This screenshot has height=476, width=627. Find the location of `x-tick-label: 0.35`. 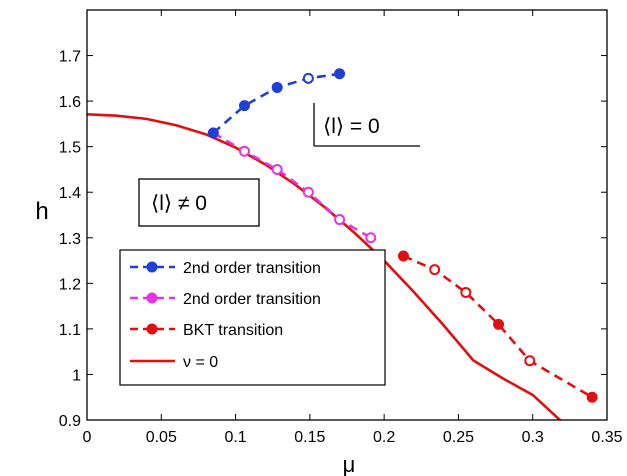

x-tick-label: 0.35 is located at coordinates (606, 437).